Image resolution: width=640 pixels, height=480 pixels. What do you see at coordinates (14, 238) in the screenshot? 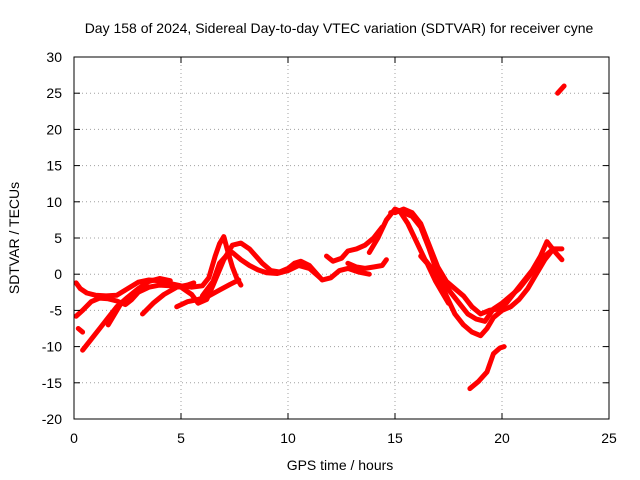
I see `y-axis-title: SDTVAR / TECUs` at bounding box center [14, 238].